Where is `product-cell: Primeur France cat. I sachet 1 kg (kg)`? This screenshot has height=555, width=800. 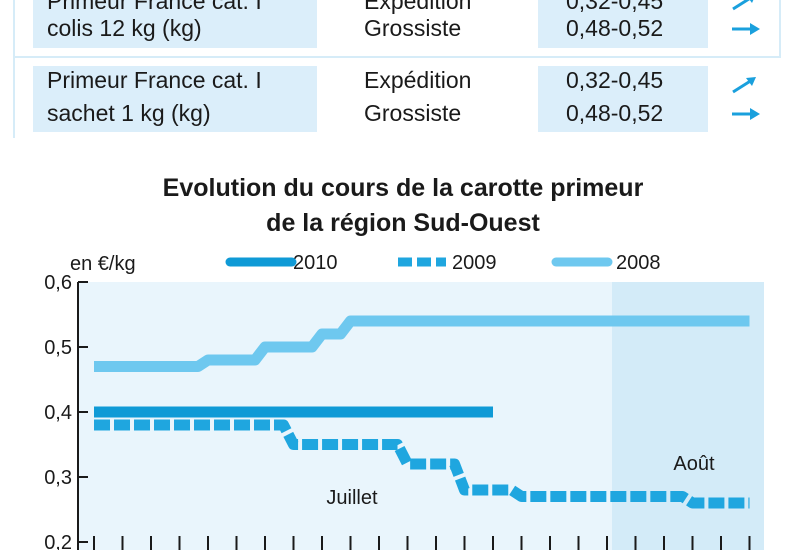 product-cell: Primeur France cat. I sachet 1 kg (kg) is located at coordinates (175, 99).